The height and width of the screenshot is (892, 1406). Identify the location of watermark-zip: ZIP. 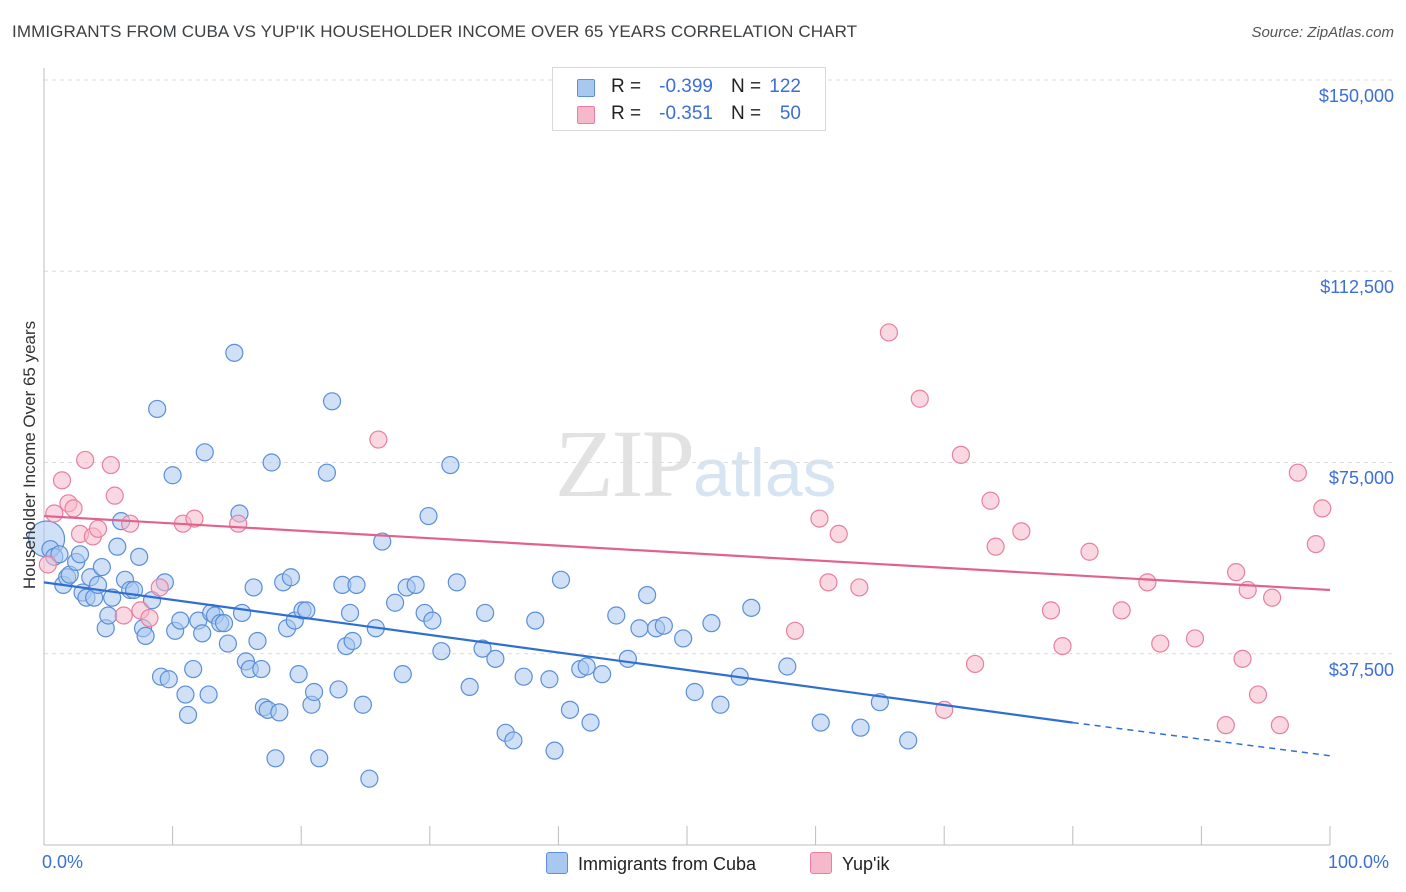
(625, 463).